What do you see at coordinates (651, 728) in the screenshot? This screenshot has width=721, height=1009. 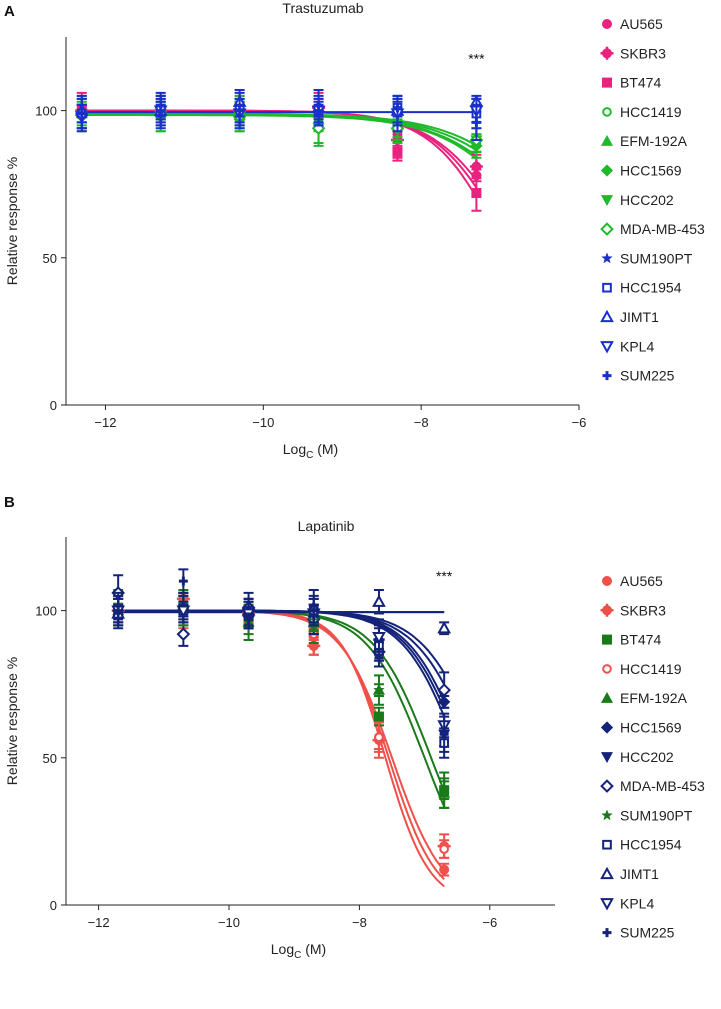 I see `legend-label: HCC1569` at bounding box center [651, 728].